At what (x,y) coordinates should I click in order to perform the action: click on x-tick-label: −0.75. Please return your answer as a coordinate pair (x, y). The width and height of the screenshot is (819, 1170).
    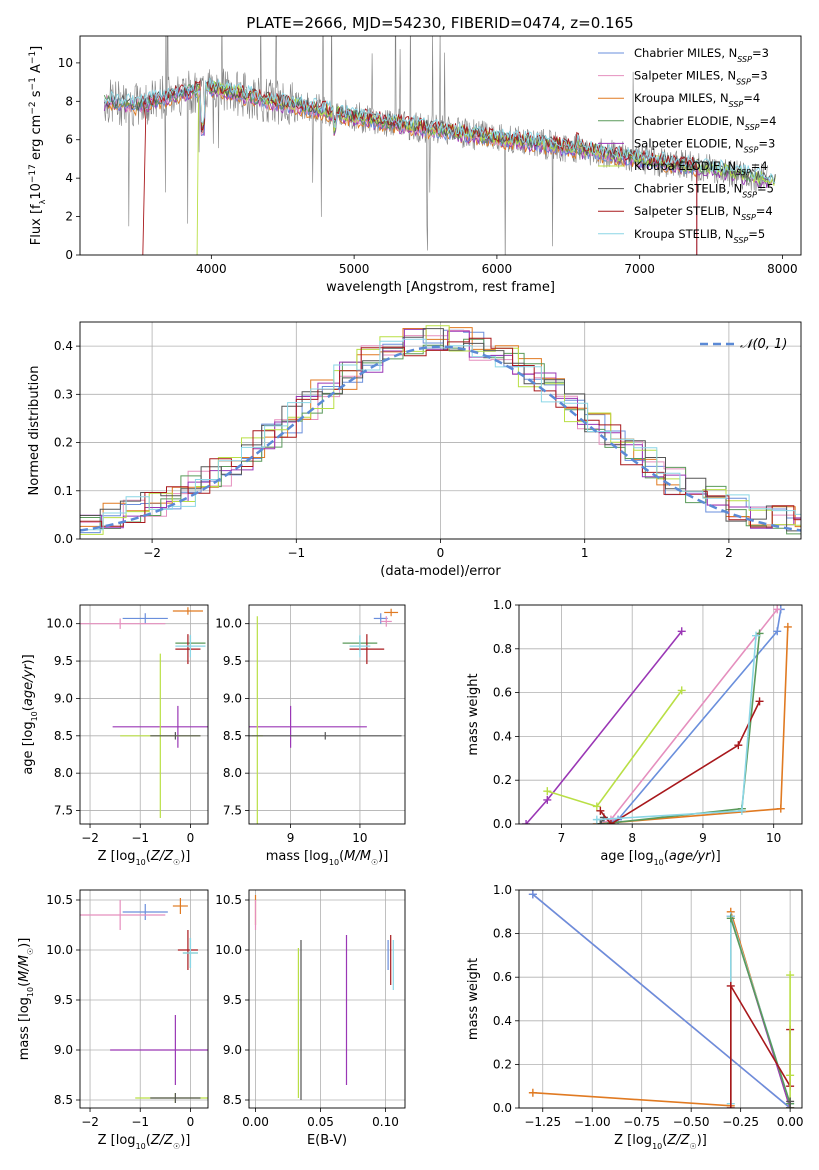
    Looking at the image, I should click on (641, 1122).